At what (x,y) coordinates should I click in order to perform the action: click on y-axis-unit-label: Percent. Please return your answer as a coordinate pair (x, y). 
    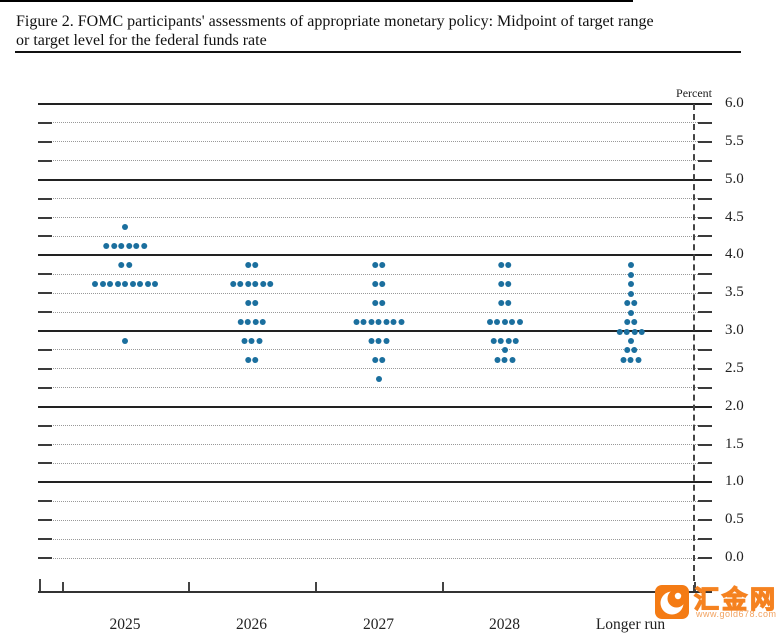
    Looking at the image, I should click on (694, 93).